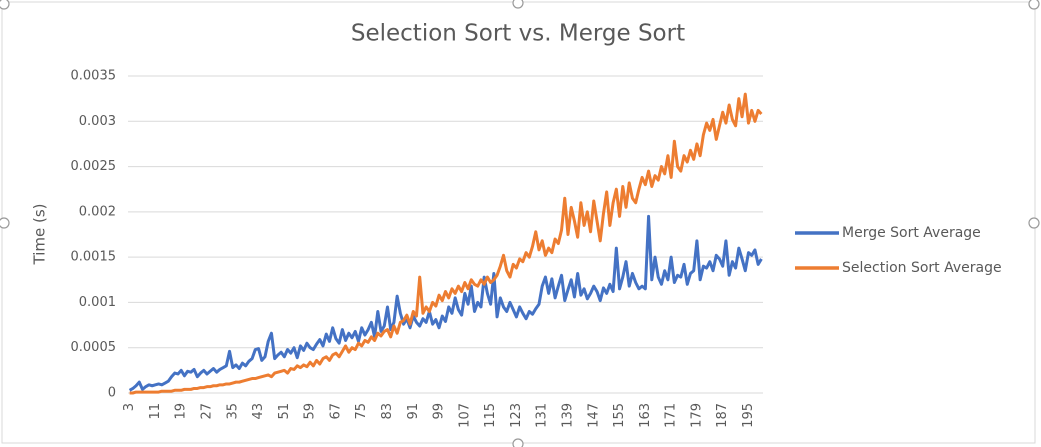 This screenshot has height=447, width=1041. Describe the element at coordinates (361, 411) in the screenshot. I see `x-tick-label: 75` at that location.